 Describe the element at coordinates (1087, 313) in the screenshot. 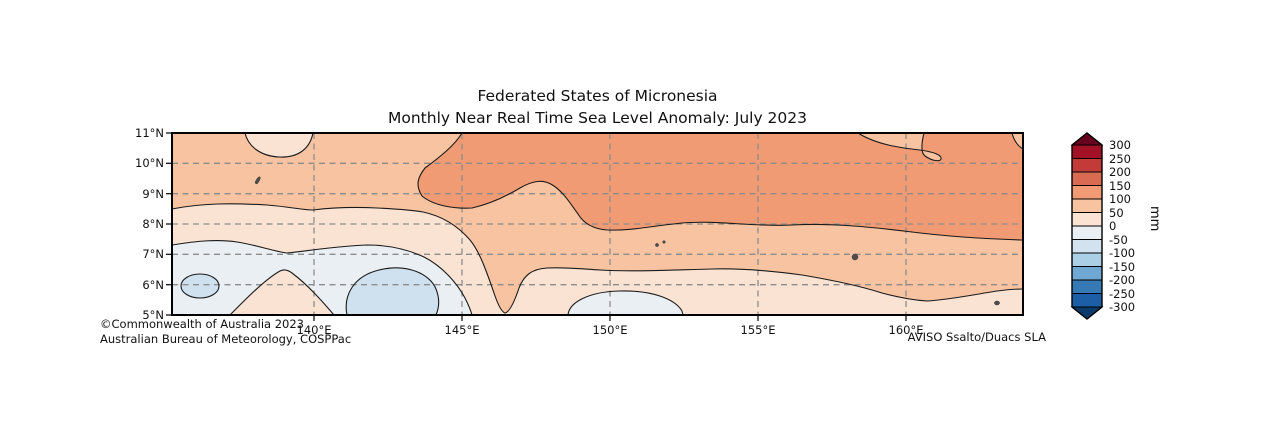

I see `colorbar-under-arrow` at that location.